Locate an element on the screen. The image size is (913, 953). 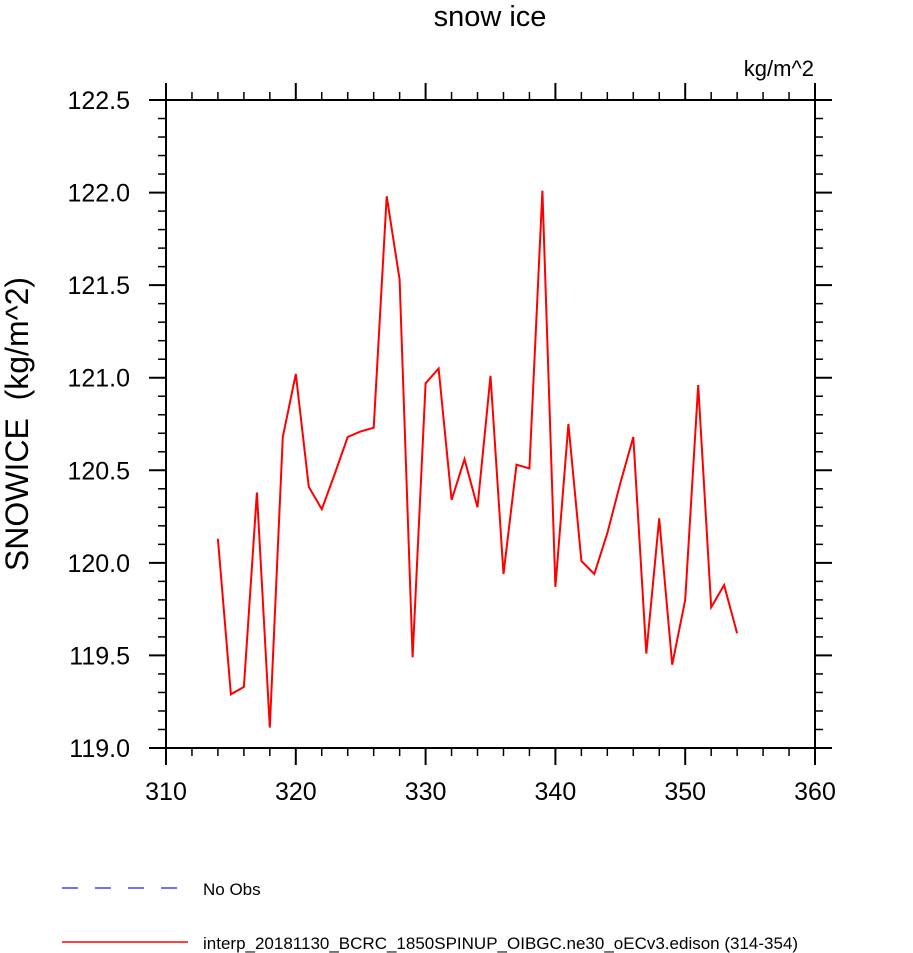
units-label: kg/m^2 is located at coordinates (779, 68).